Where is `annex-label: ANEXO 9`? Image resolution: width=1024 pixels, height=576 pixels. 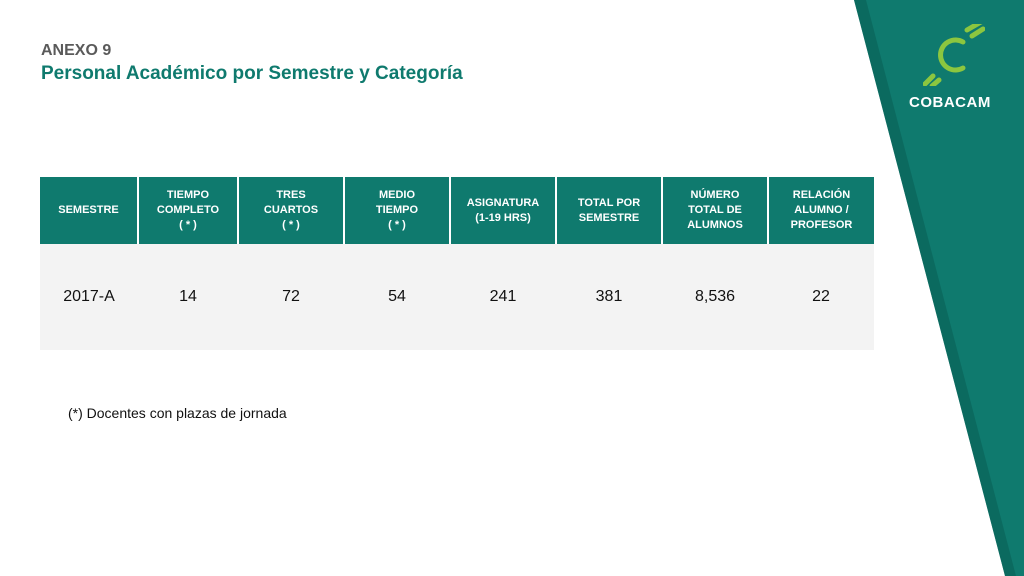 annex-label: ANEXO 9 is located at coordinates (76, 50).